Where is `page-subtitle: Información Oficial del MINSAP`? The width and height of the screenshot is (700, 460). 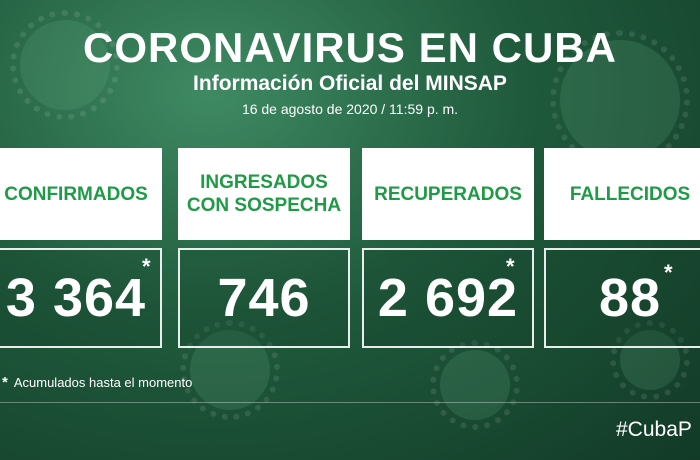 page-subtitle: Información Oficial del MINSAP is located at coordinates (350, 83).